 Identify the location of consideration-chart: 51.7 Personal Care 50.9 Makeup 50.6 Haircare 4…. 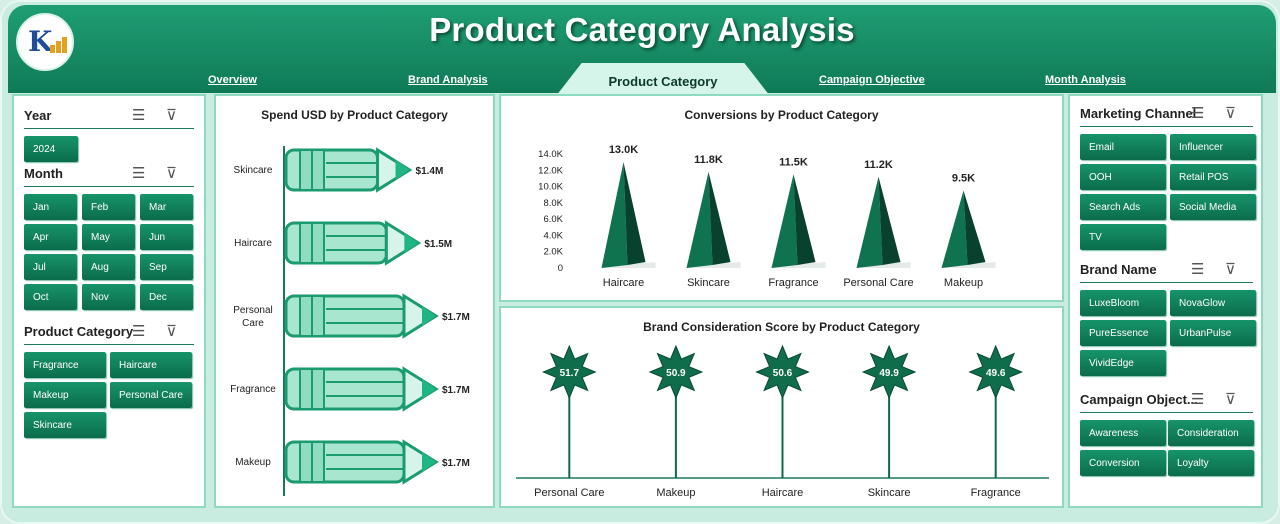
(782, 421).